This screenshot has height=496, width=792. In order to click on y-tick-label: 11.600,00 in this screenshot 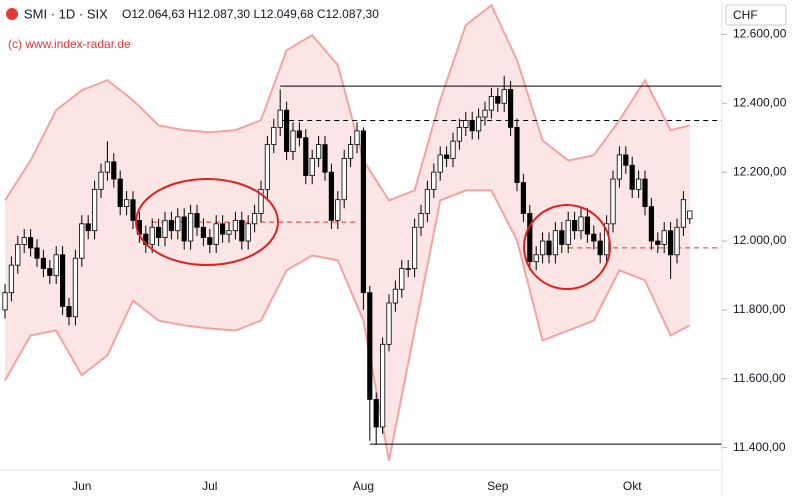, I will do `click(759, 378)`.